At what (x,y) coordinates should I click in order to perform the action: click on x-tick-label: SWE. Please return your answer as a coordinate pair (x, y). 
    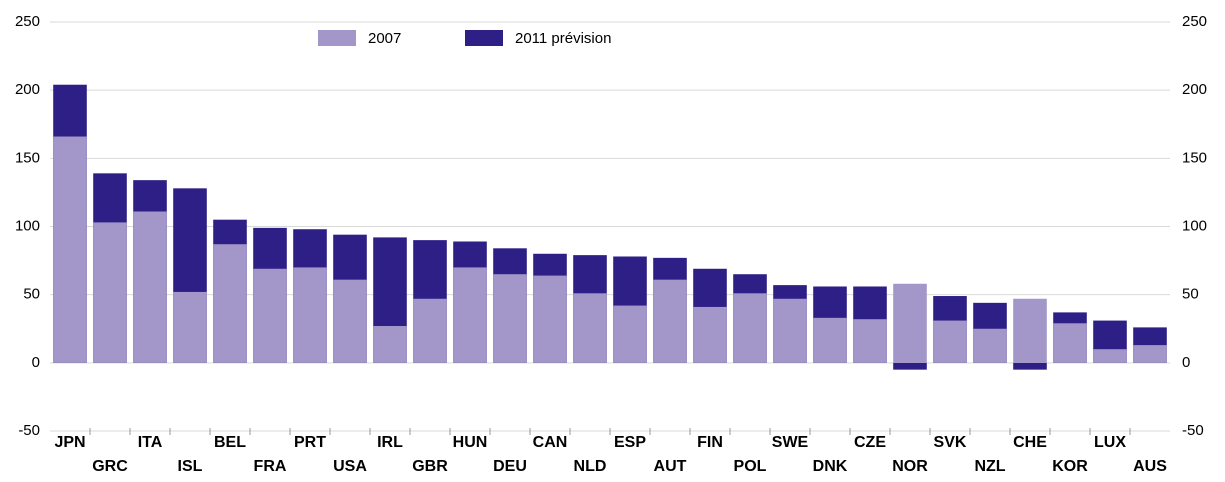
    Looking at the image, I should click on (790, 442).